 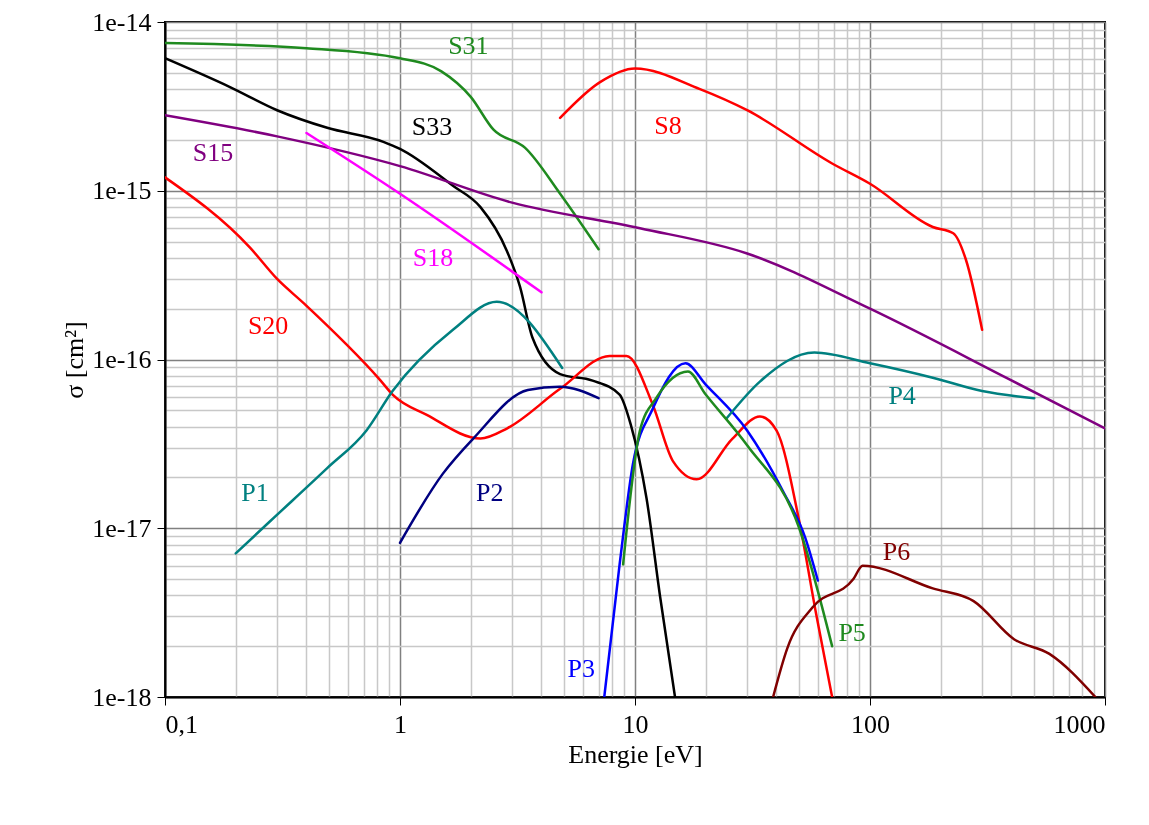 I want to click on y-tick-label: 1e-14, so click(x=122, y=22).